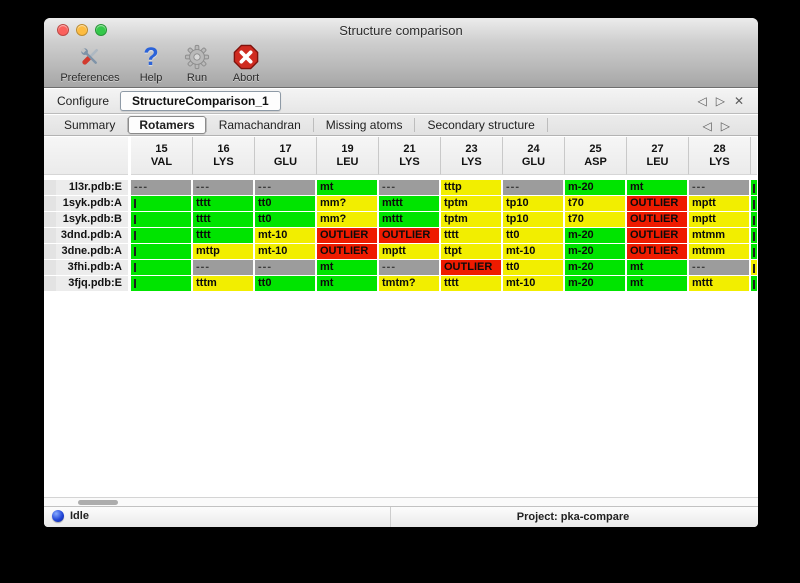  I want to click on zoom-window-button, so click(101, 30).